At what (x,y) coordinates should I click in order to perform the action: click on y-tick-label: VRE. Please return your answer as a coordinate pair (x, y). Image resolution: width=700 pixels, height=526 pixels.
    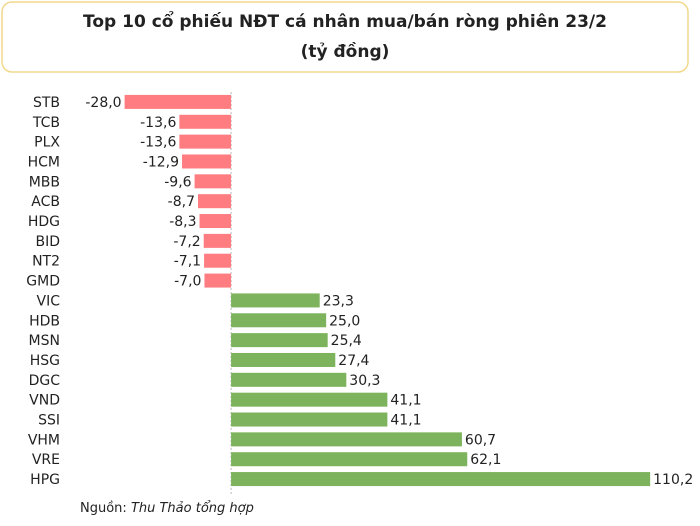
    Looking at the image, I should click on (46, 460).